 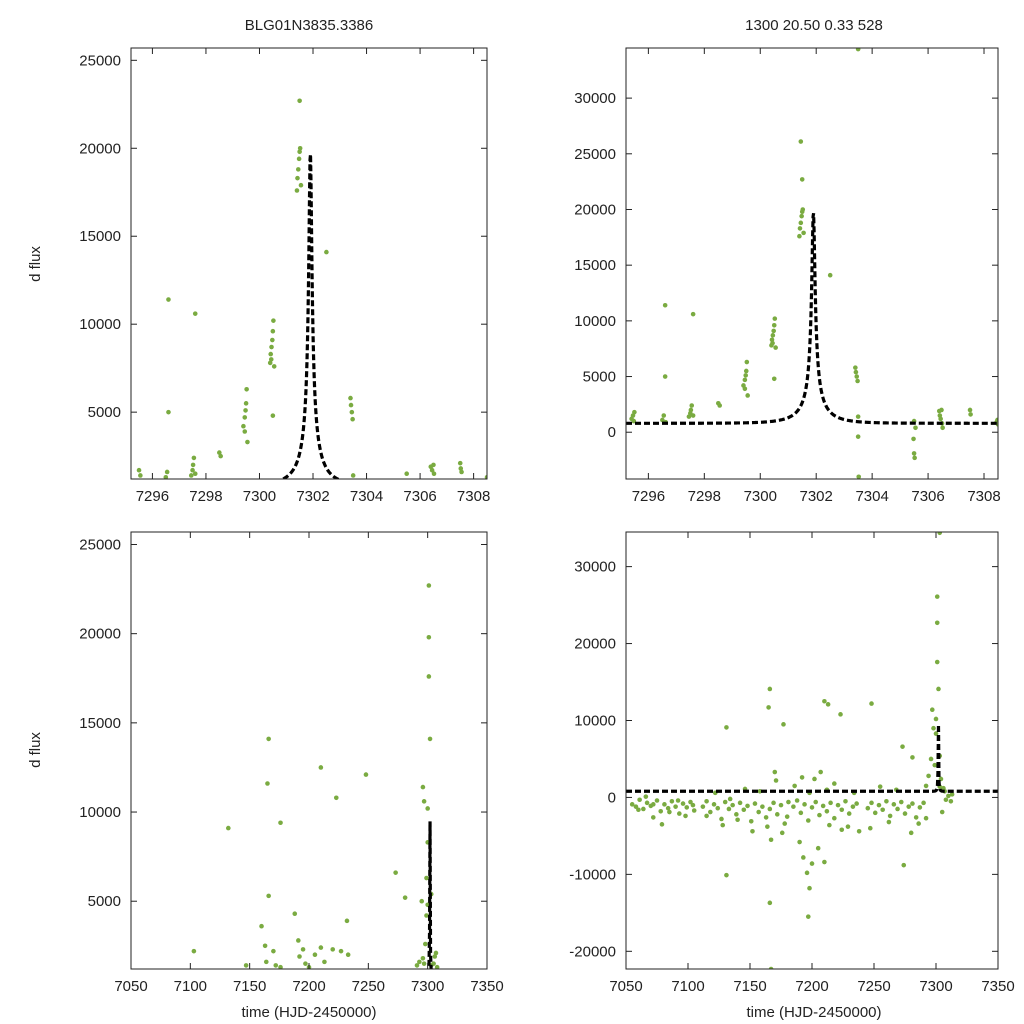 I want to click on y-tick-label: 0, so click(x=612, y=797).